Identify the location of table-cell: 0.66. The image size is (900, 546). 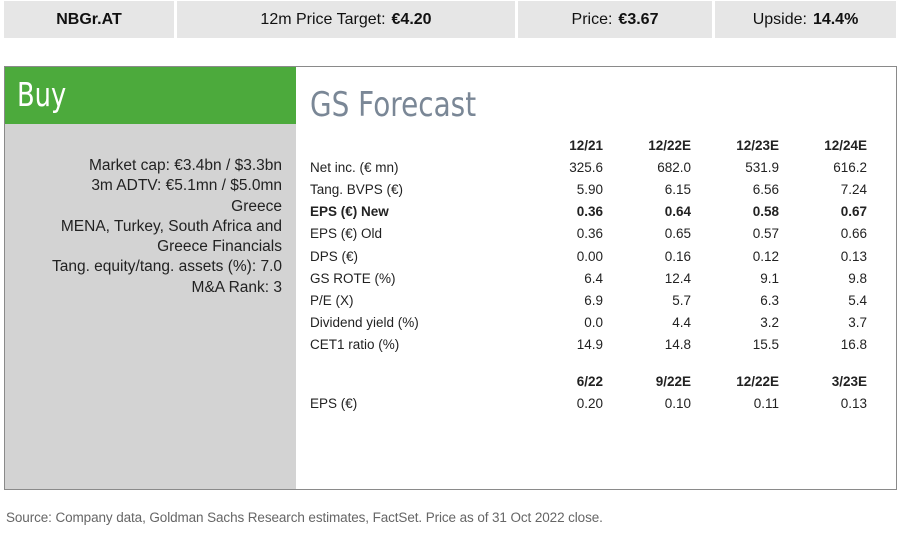
(853, 234).